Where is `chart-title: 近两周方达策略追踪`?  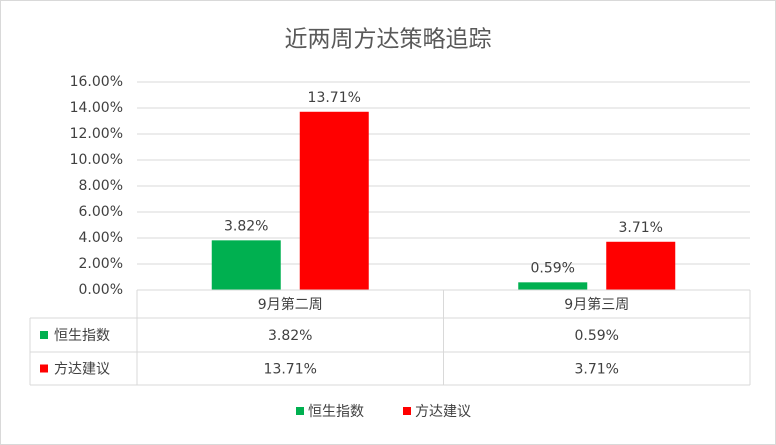 chart-title: 近两周方达策略追踪 is located at coordinates (388, 40).